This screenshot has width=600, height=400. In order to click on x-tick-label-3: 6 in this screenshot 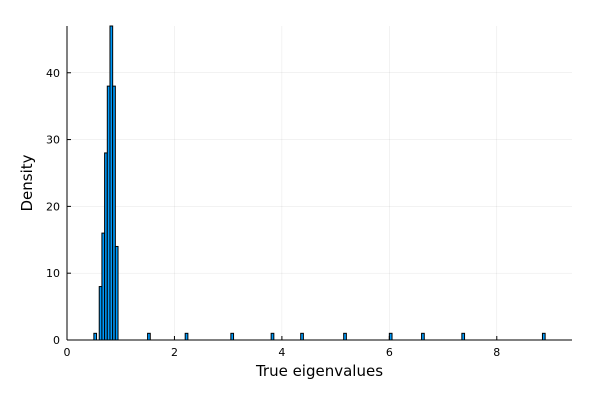, I will do `click(389, 352)`.